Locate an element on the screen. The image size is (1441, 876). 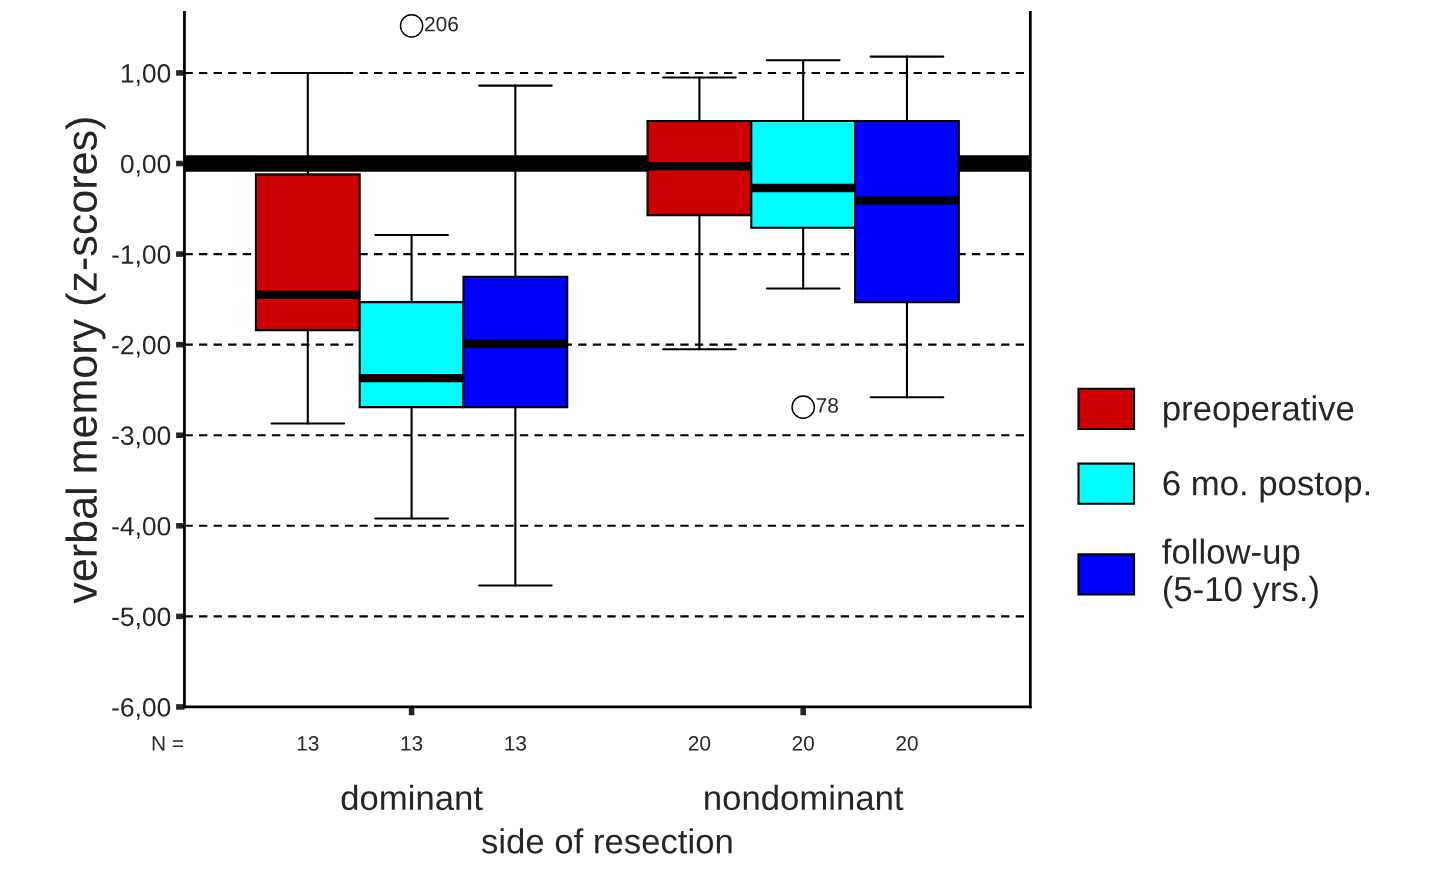
annotation: 78 is located at coordinates (827, 405).